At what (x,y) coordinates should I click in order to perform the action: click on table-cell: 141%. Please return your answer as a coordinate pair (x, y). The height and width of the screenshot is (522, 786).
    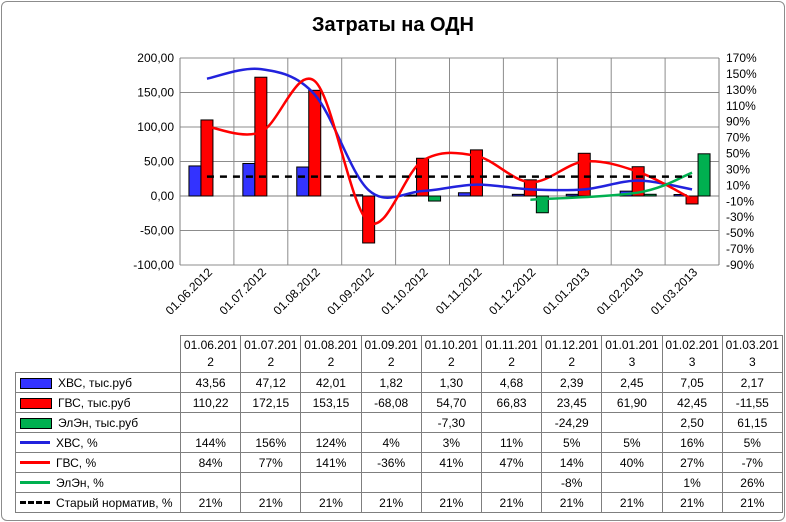
    Looking at the image, I should click on (331, 462).